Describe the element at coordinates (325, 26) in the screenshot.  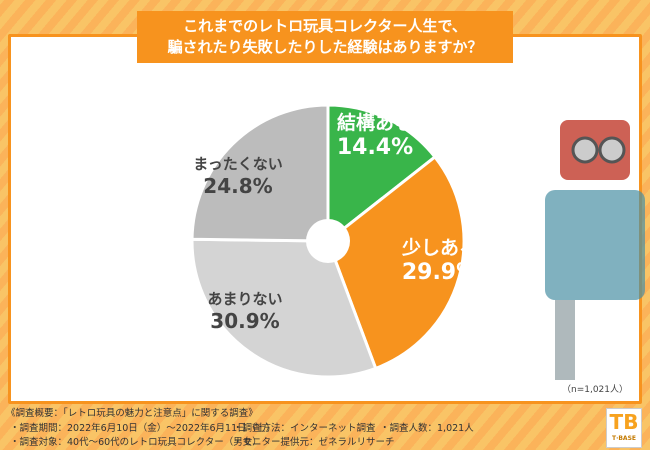
I see `title-line-1: これまでのレトロ玩具コレクター人生で、` at that location.